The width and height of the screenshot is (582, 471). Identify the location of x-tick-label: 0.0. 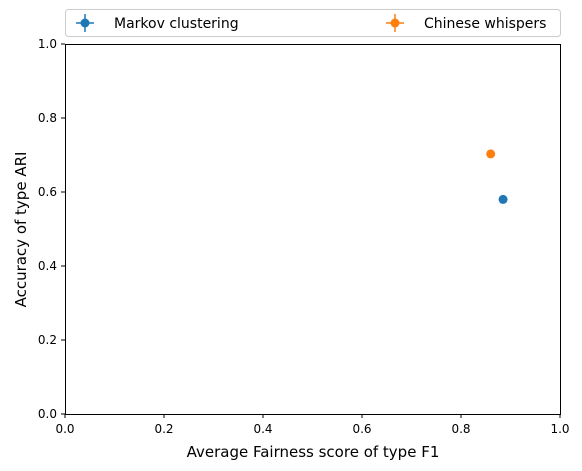
(64, 429).